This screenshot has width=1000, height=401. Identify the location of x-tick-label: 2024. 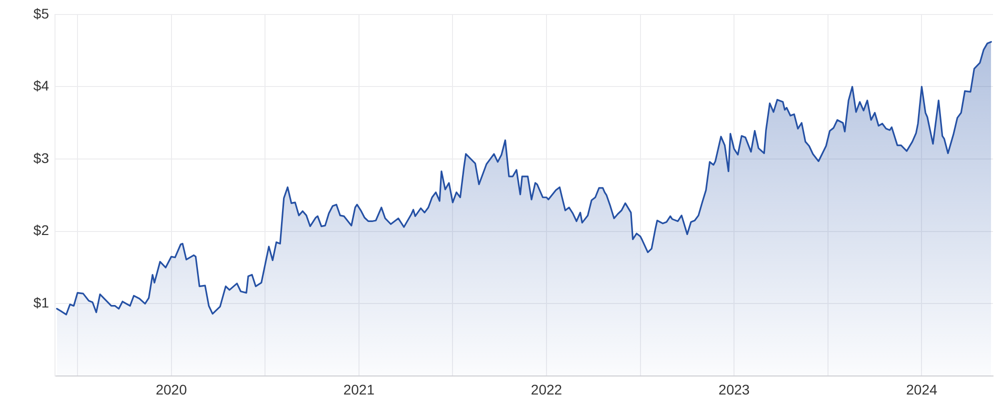
(922, 389).